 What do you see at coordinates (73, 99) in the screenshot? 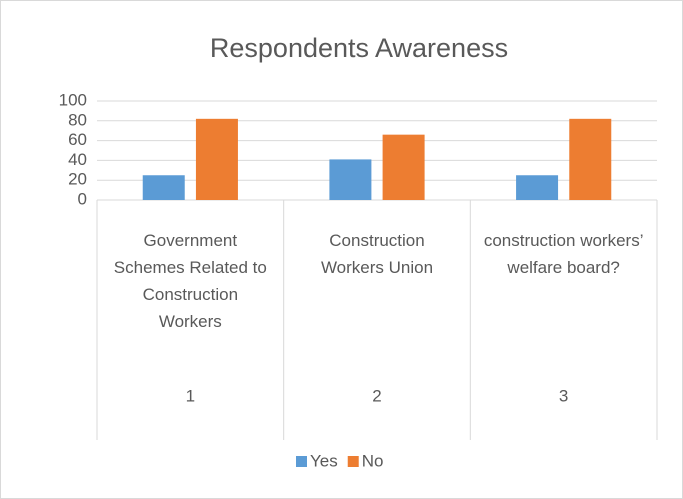
I see `y-tick-label: 100` at bounding box center [73, 99].